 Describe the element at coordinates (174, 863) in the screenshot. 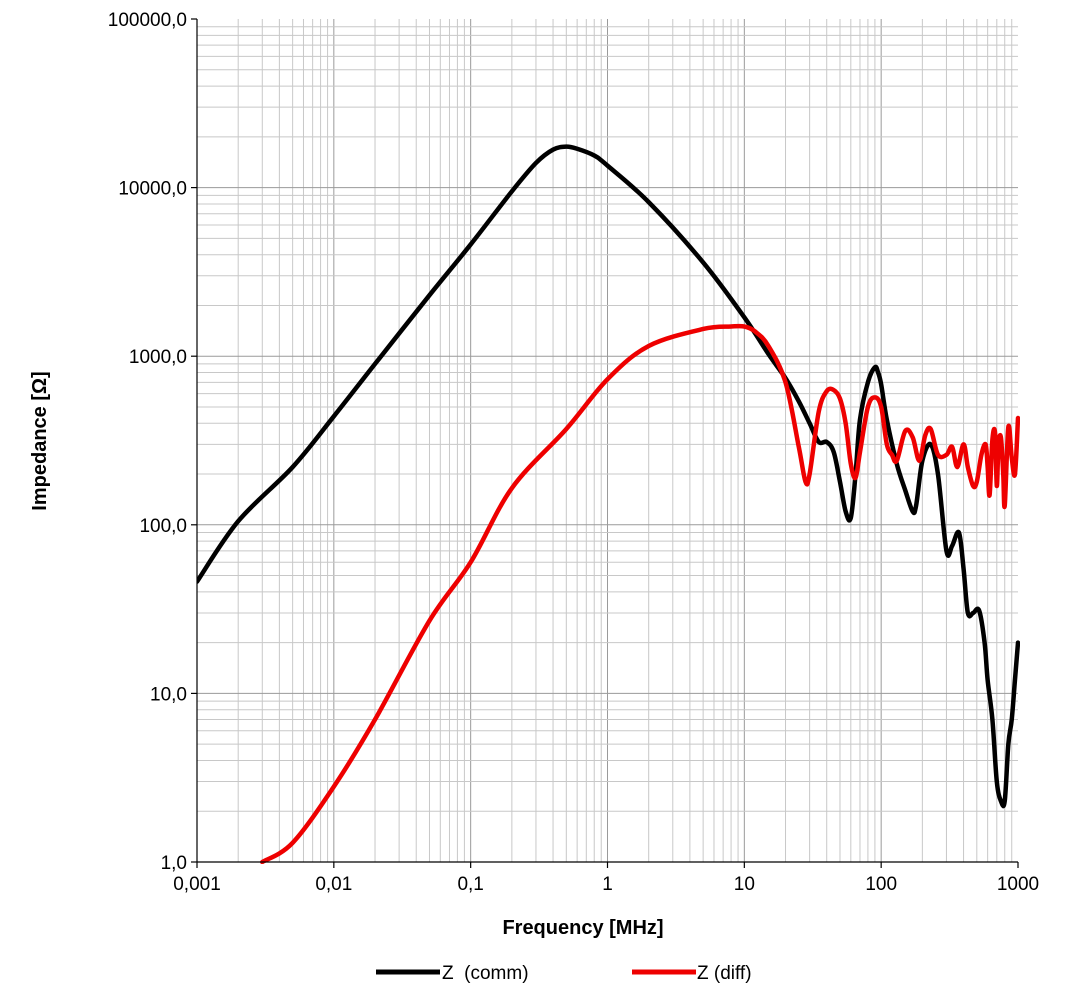

I see `y-tick-label: 1,0` at that location.